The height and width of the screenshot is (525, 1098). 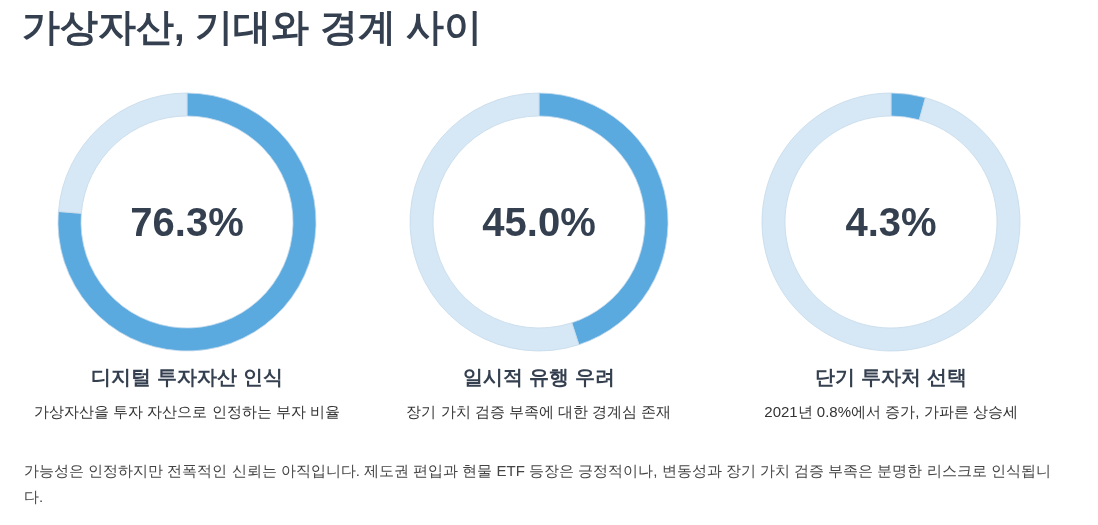 I want to click on text: 단기 투자처 선택, so click(x=891, y=377).